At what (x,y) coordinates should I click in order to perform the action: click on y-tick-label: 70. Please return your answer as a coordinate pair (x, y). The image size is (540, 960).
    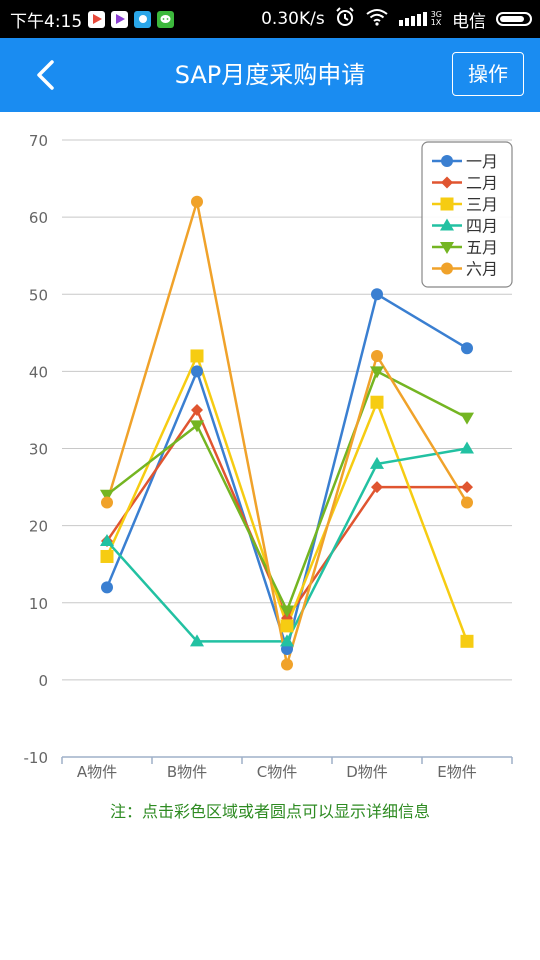
    Looking at the image, I should click on (38, 141).